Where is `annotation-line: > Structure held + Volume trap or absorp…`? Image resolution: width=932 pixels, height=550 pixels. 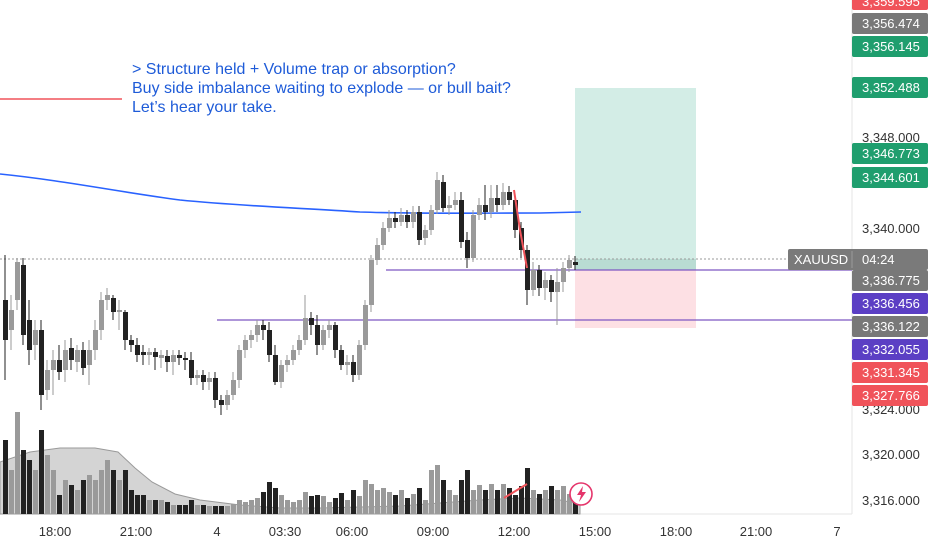
annotation-line: > Structure held + Volume trap or absorp… is located at coordinates (294, 69).